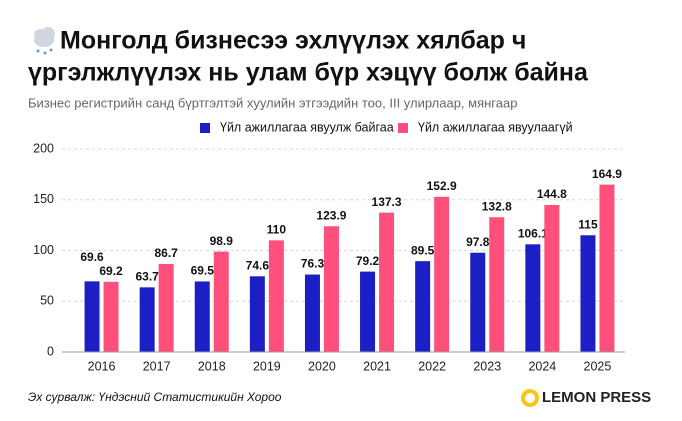 The width and height of the screenshot is (682, 421). I want to click on x-tick-label: 2024, so click(542, 366).